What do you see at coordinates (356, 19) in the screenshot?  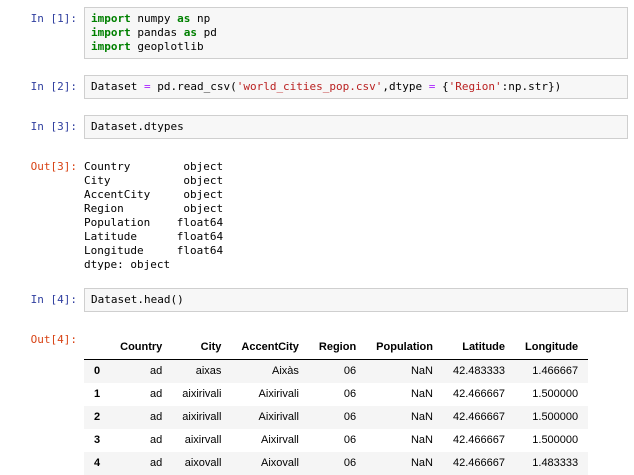 I see `code-line: import numpy as np` at bounding box center [356, 19].